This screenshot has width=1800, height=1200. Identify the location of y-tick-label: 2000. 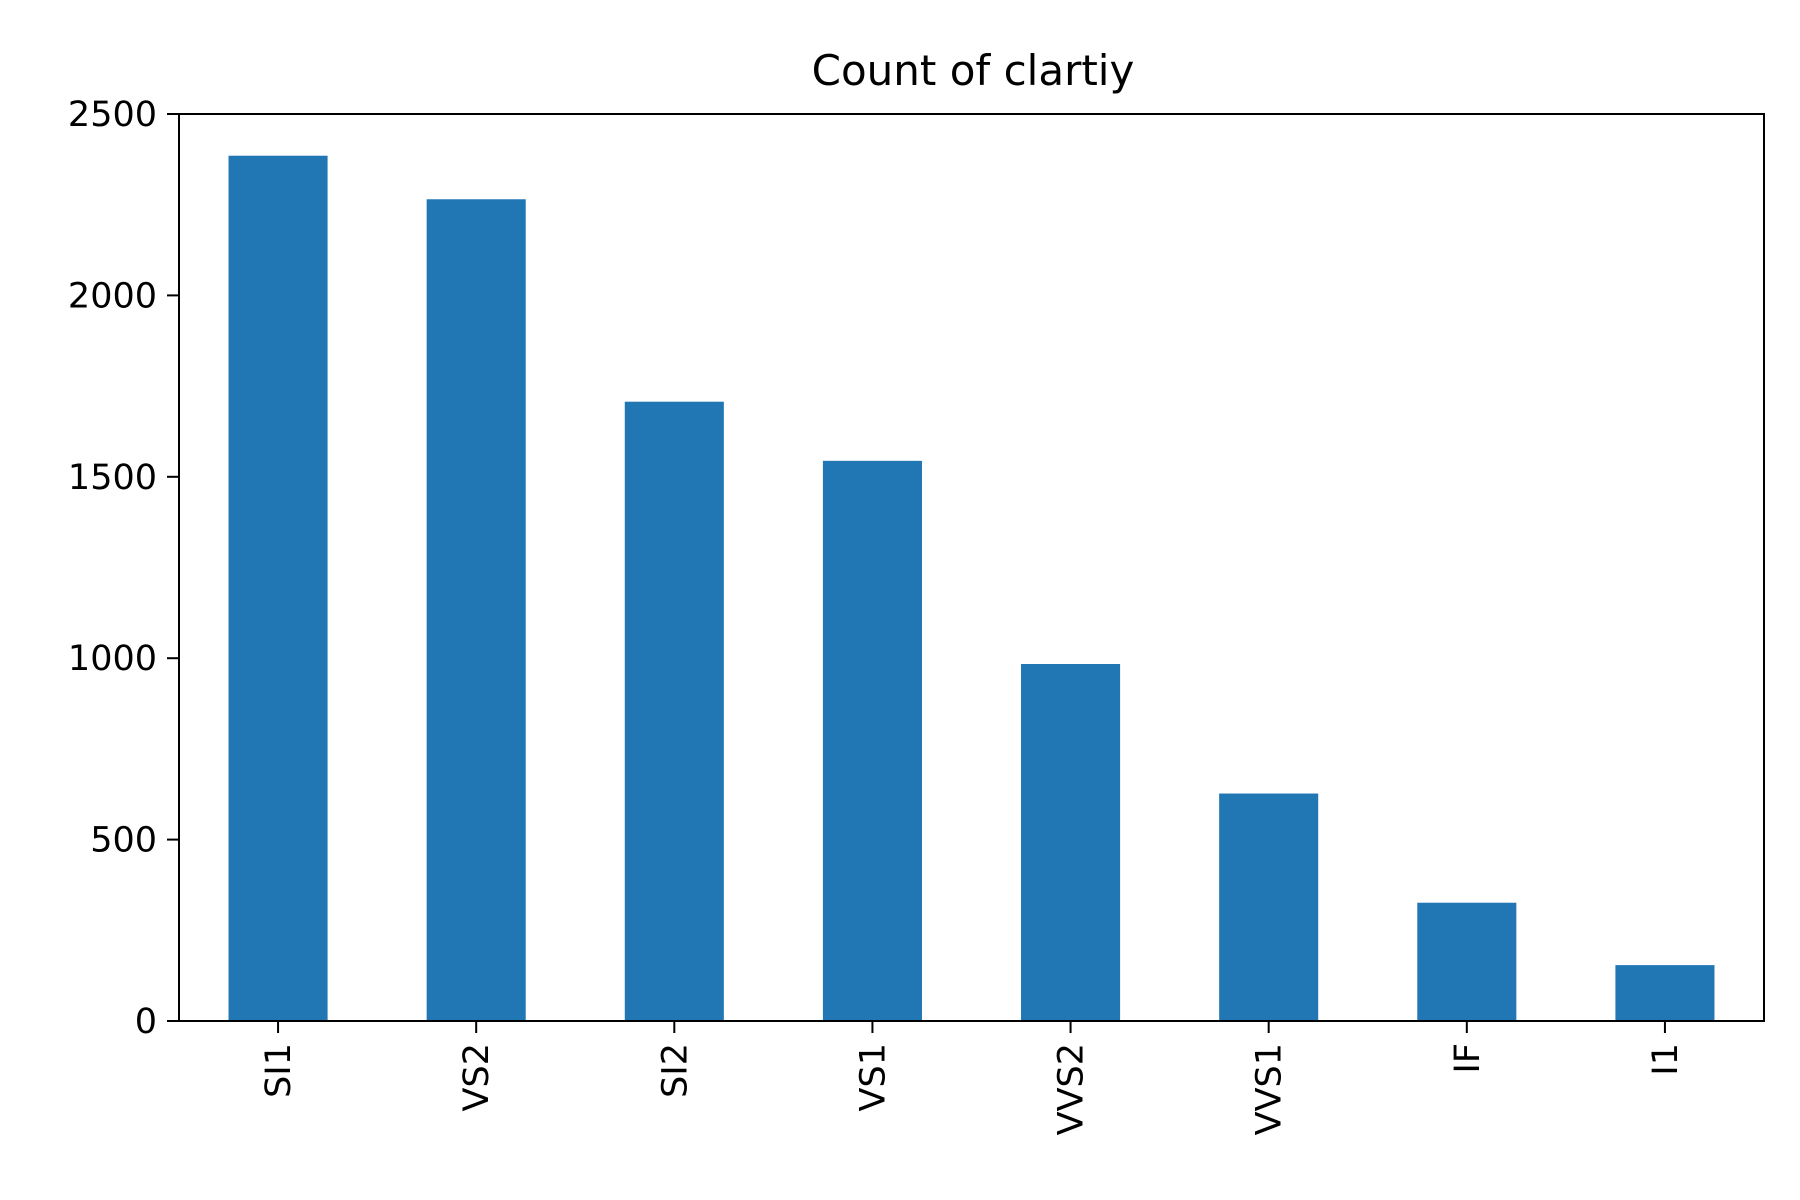
(112, 296).